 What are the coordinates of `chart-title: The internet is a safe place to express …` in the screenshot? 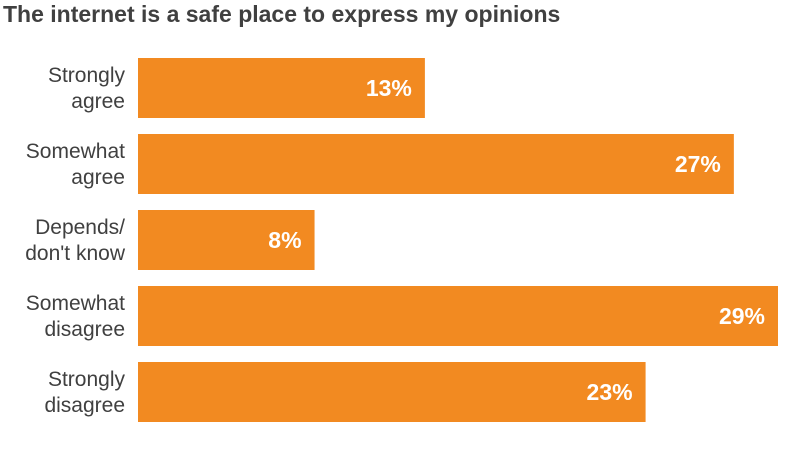 It's located at (281, 14).